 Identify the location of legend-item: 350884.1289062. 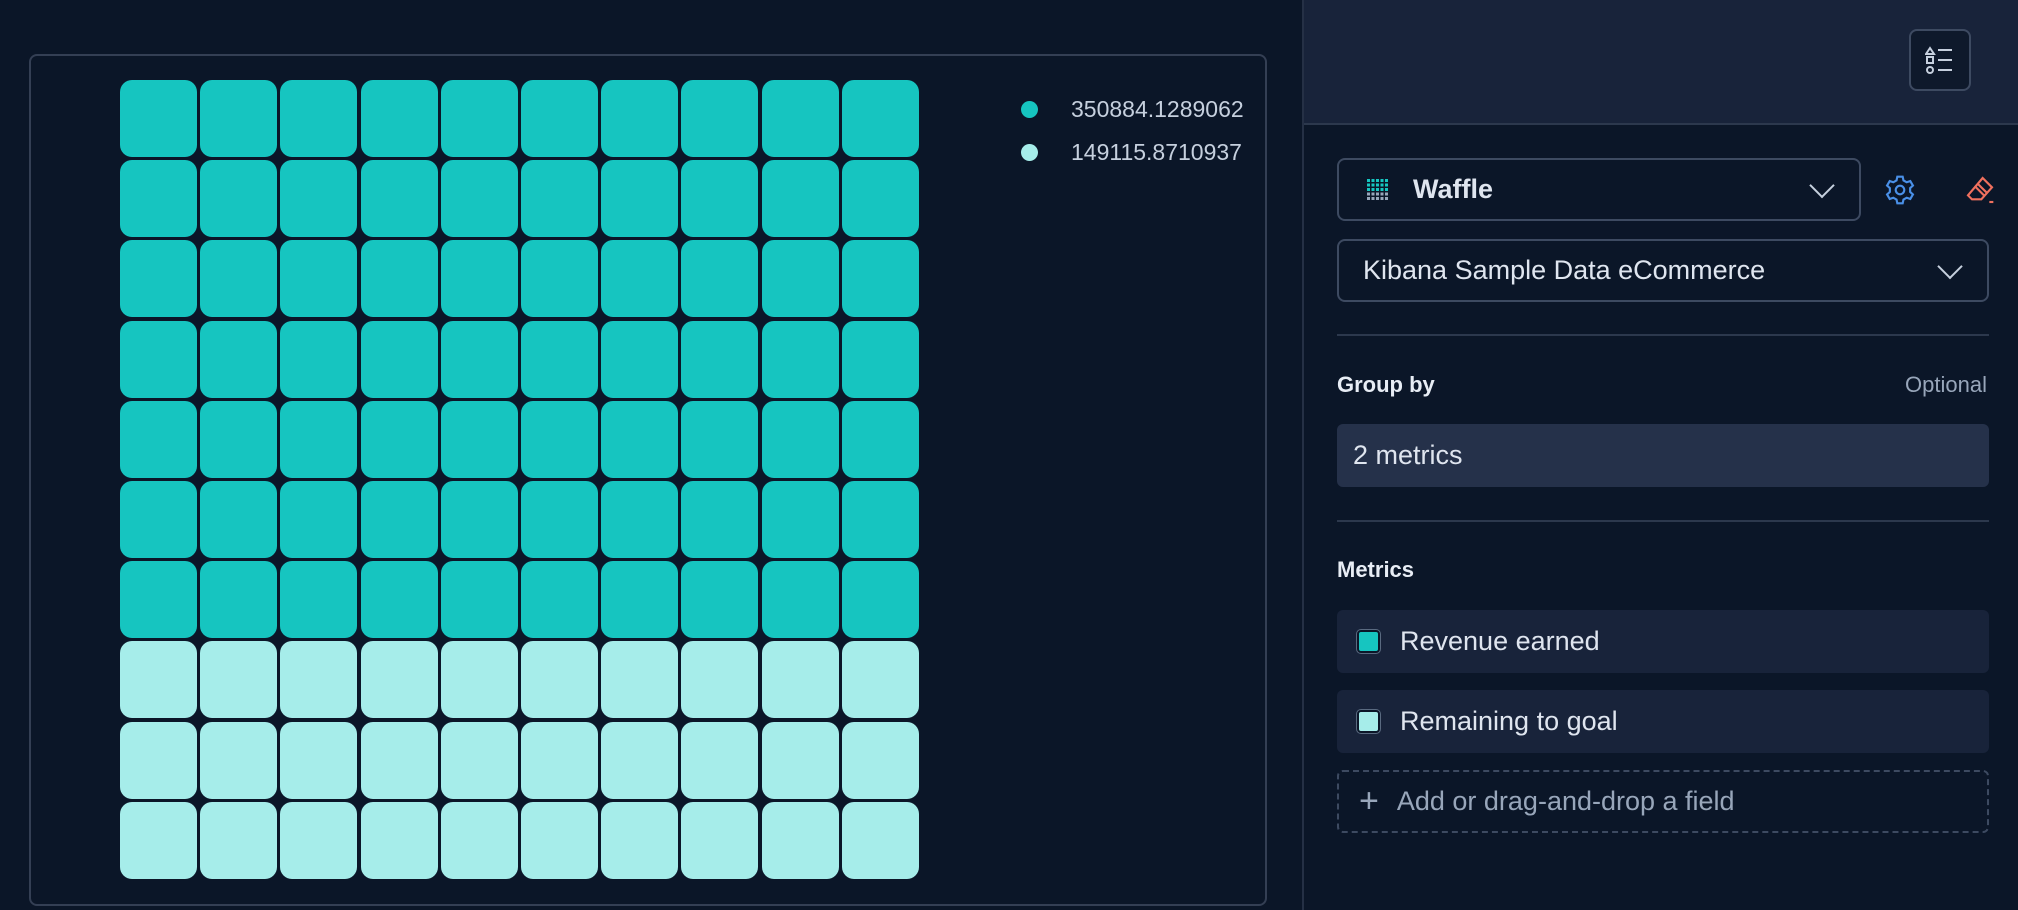
(1146, 109).